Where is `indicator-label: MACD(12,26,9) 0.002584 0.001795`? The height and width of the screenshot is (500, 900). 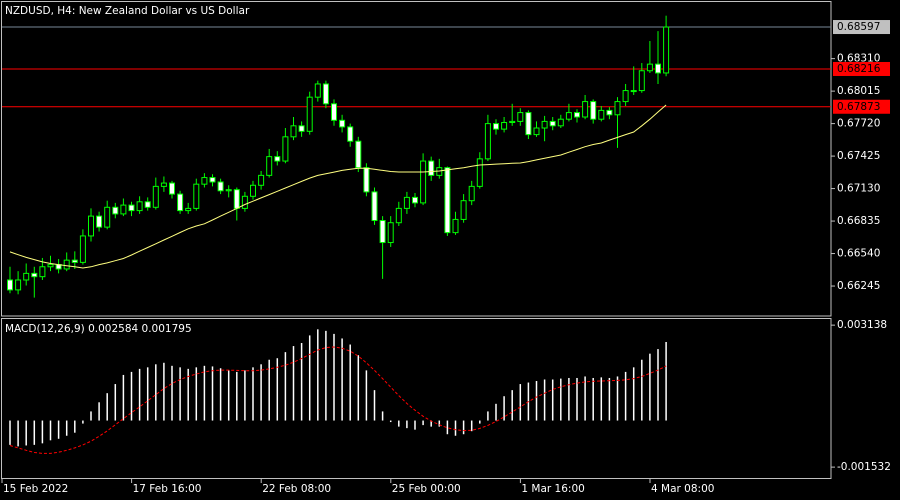 indicator-label: MACD(12,26,9) 0.002584 0.001795 is located at coordinates (98, 329).